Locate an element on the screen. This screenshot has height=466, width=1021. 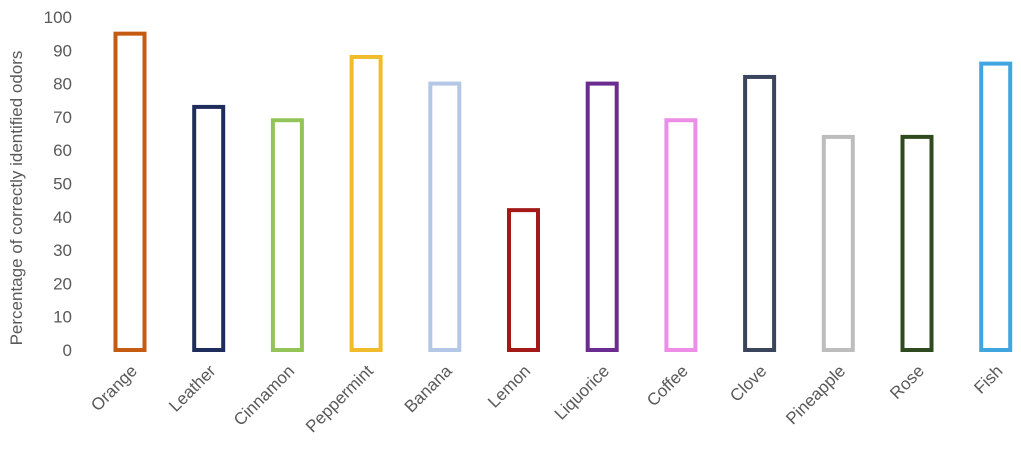
x-category-label: Orange is located at coordinates (114, 388).